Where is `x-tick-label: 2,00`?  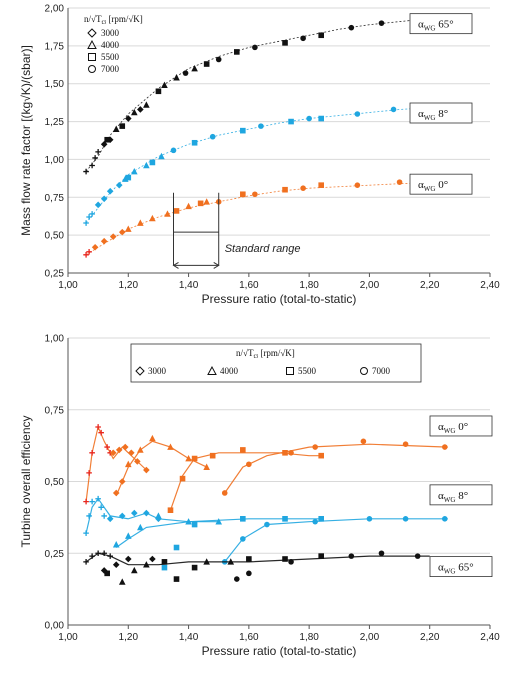 x-tick-label: 2,00 is located at coordinates (370, 285).